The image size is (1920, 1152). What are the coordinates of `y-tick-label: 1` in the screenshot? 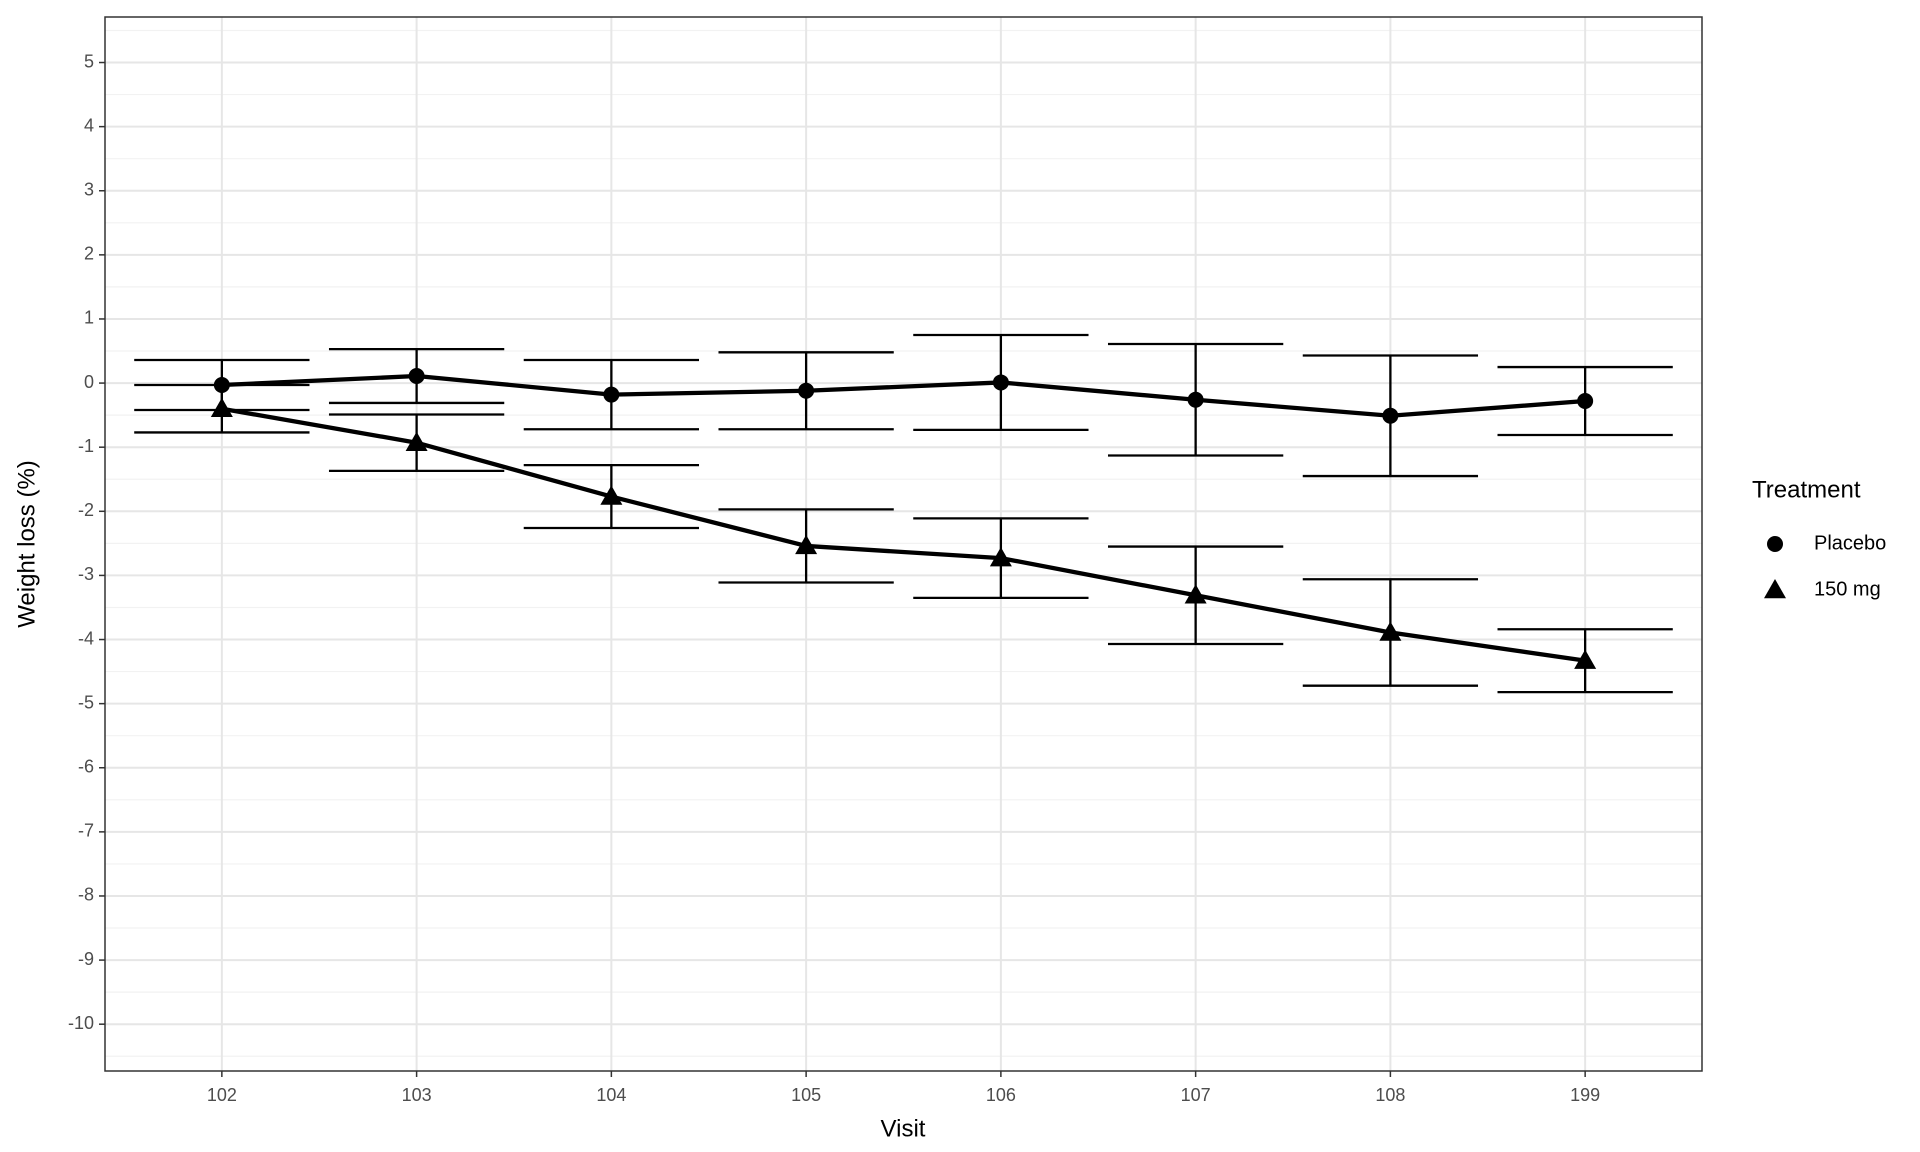 It's located at (89, 318).